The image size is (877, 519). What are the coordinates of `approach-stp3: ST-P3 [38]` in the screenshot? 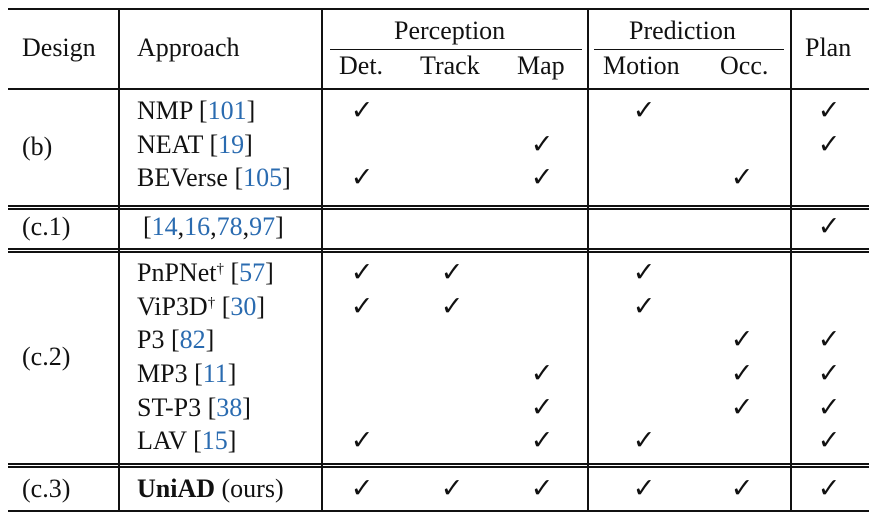 It's located at (194, 407).